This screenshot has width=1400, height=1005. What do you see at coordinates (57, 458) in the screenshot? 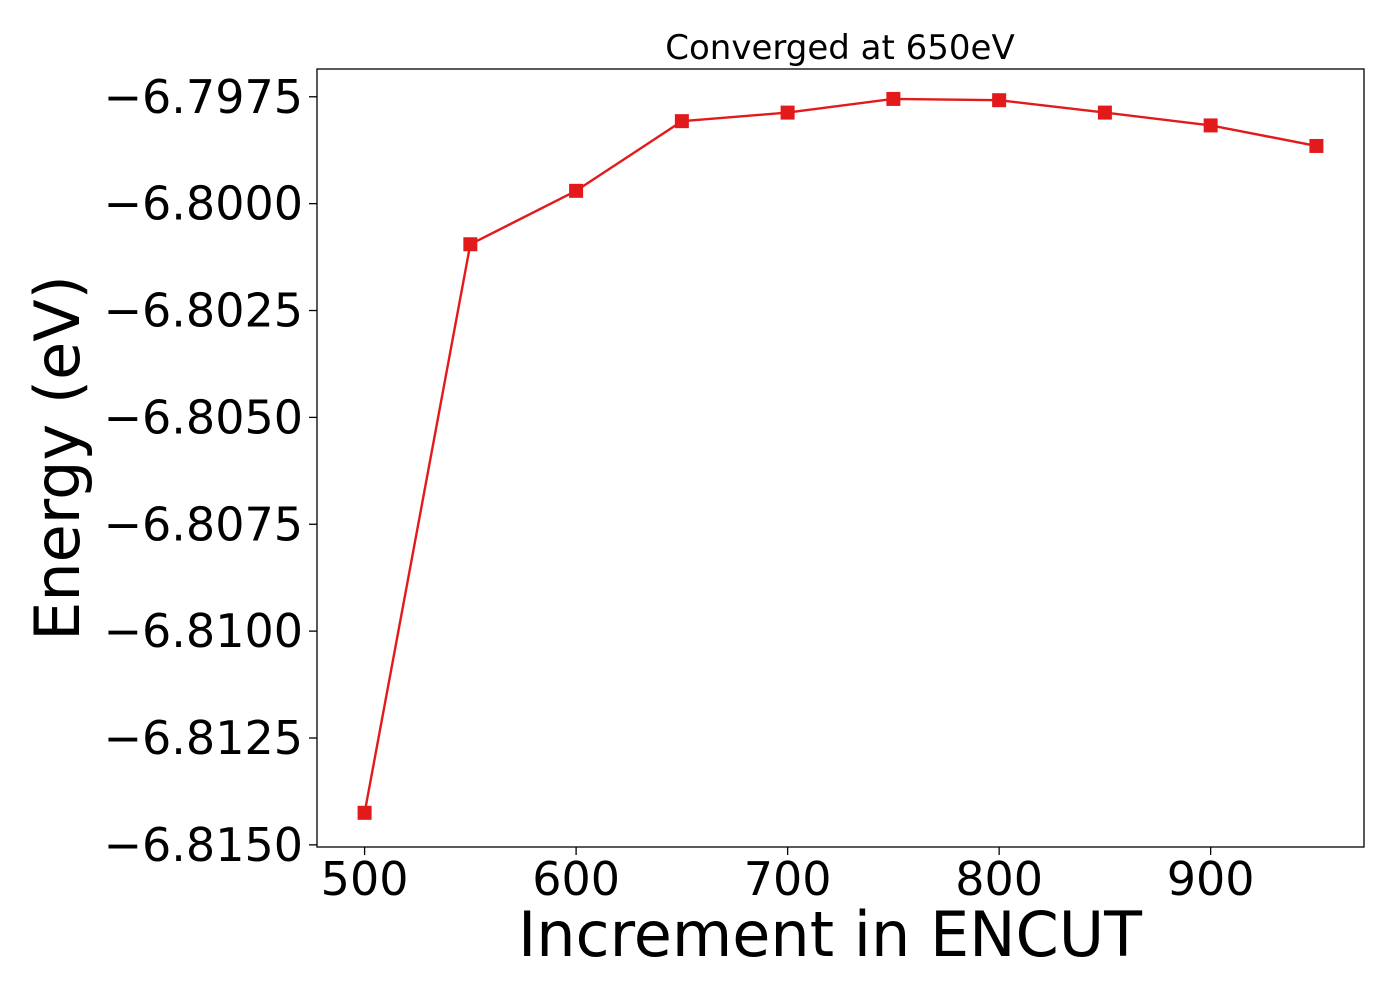
I see `y-axis-label: Energy (eV)` at bounding box center [57, 458].